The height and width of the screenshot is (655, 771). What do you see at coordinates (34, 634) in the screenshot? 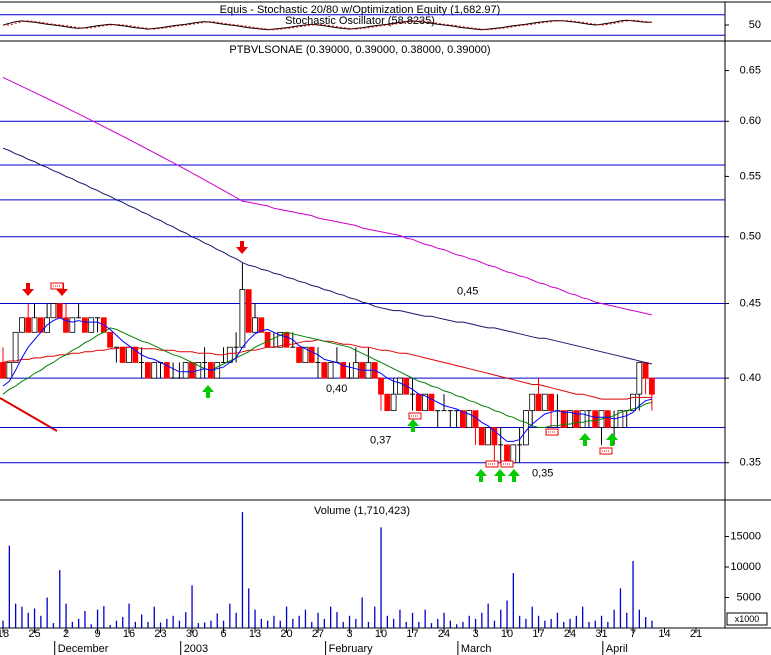
I see `x-tick-label: 25` at bounding box center [34, 634].